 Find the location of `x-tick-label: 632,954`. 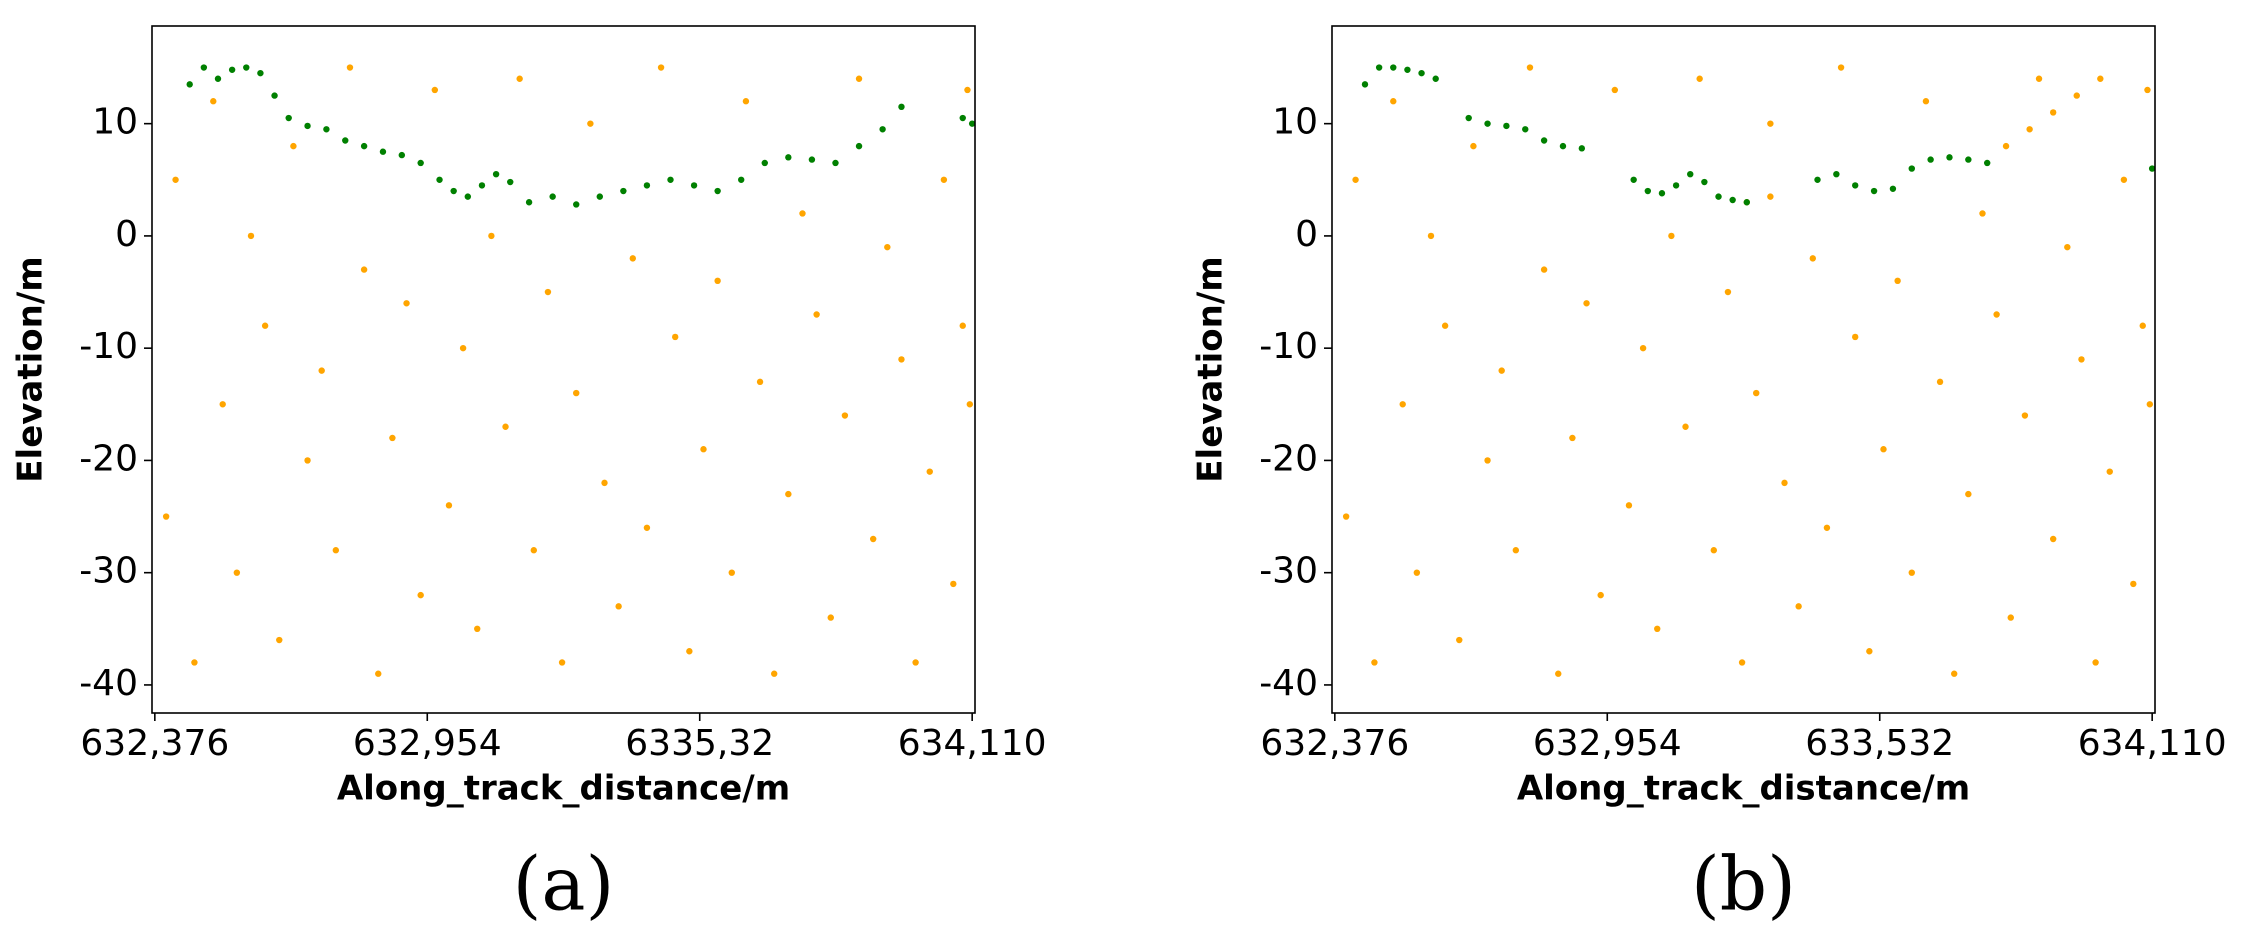

x-tick-label: 632,954 is located at coordinates (1607, 743).